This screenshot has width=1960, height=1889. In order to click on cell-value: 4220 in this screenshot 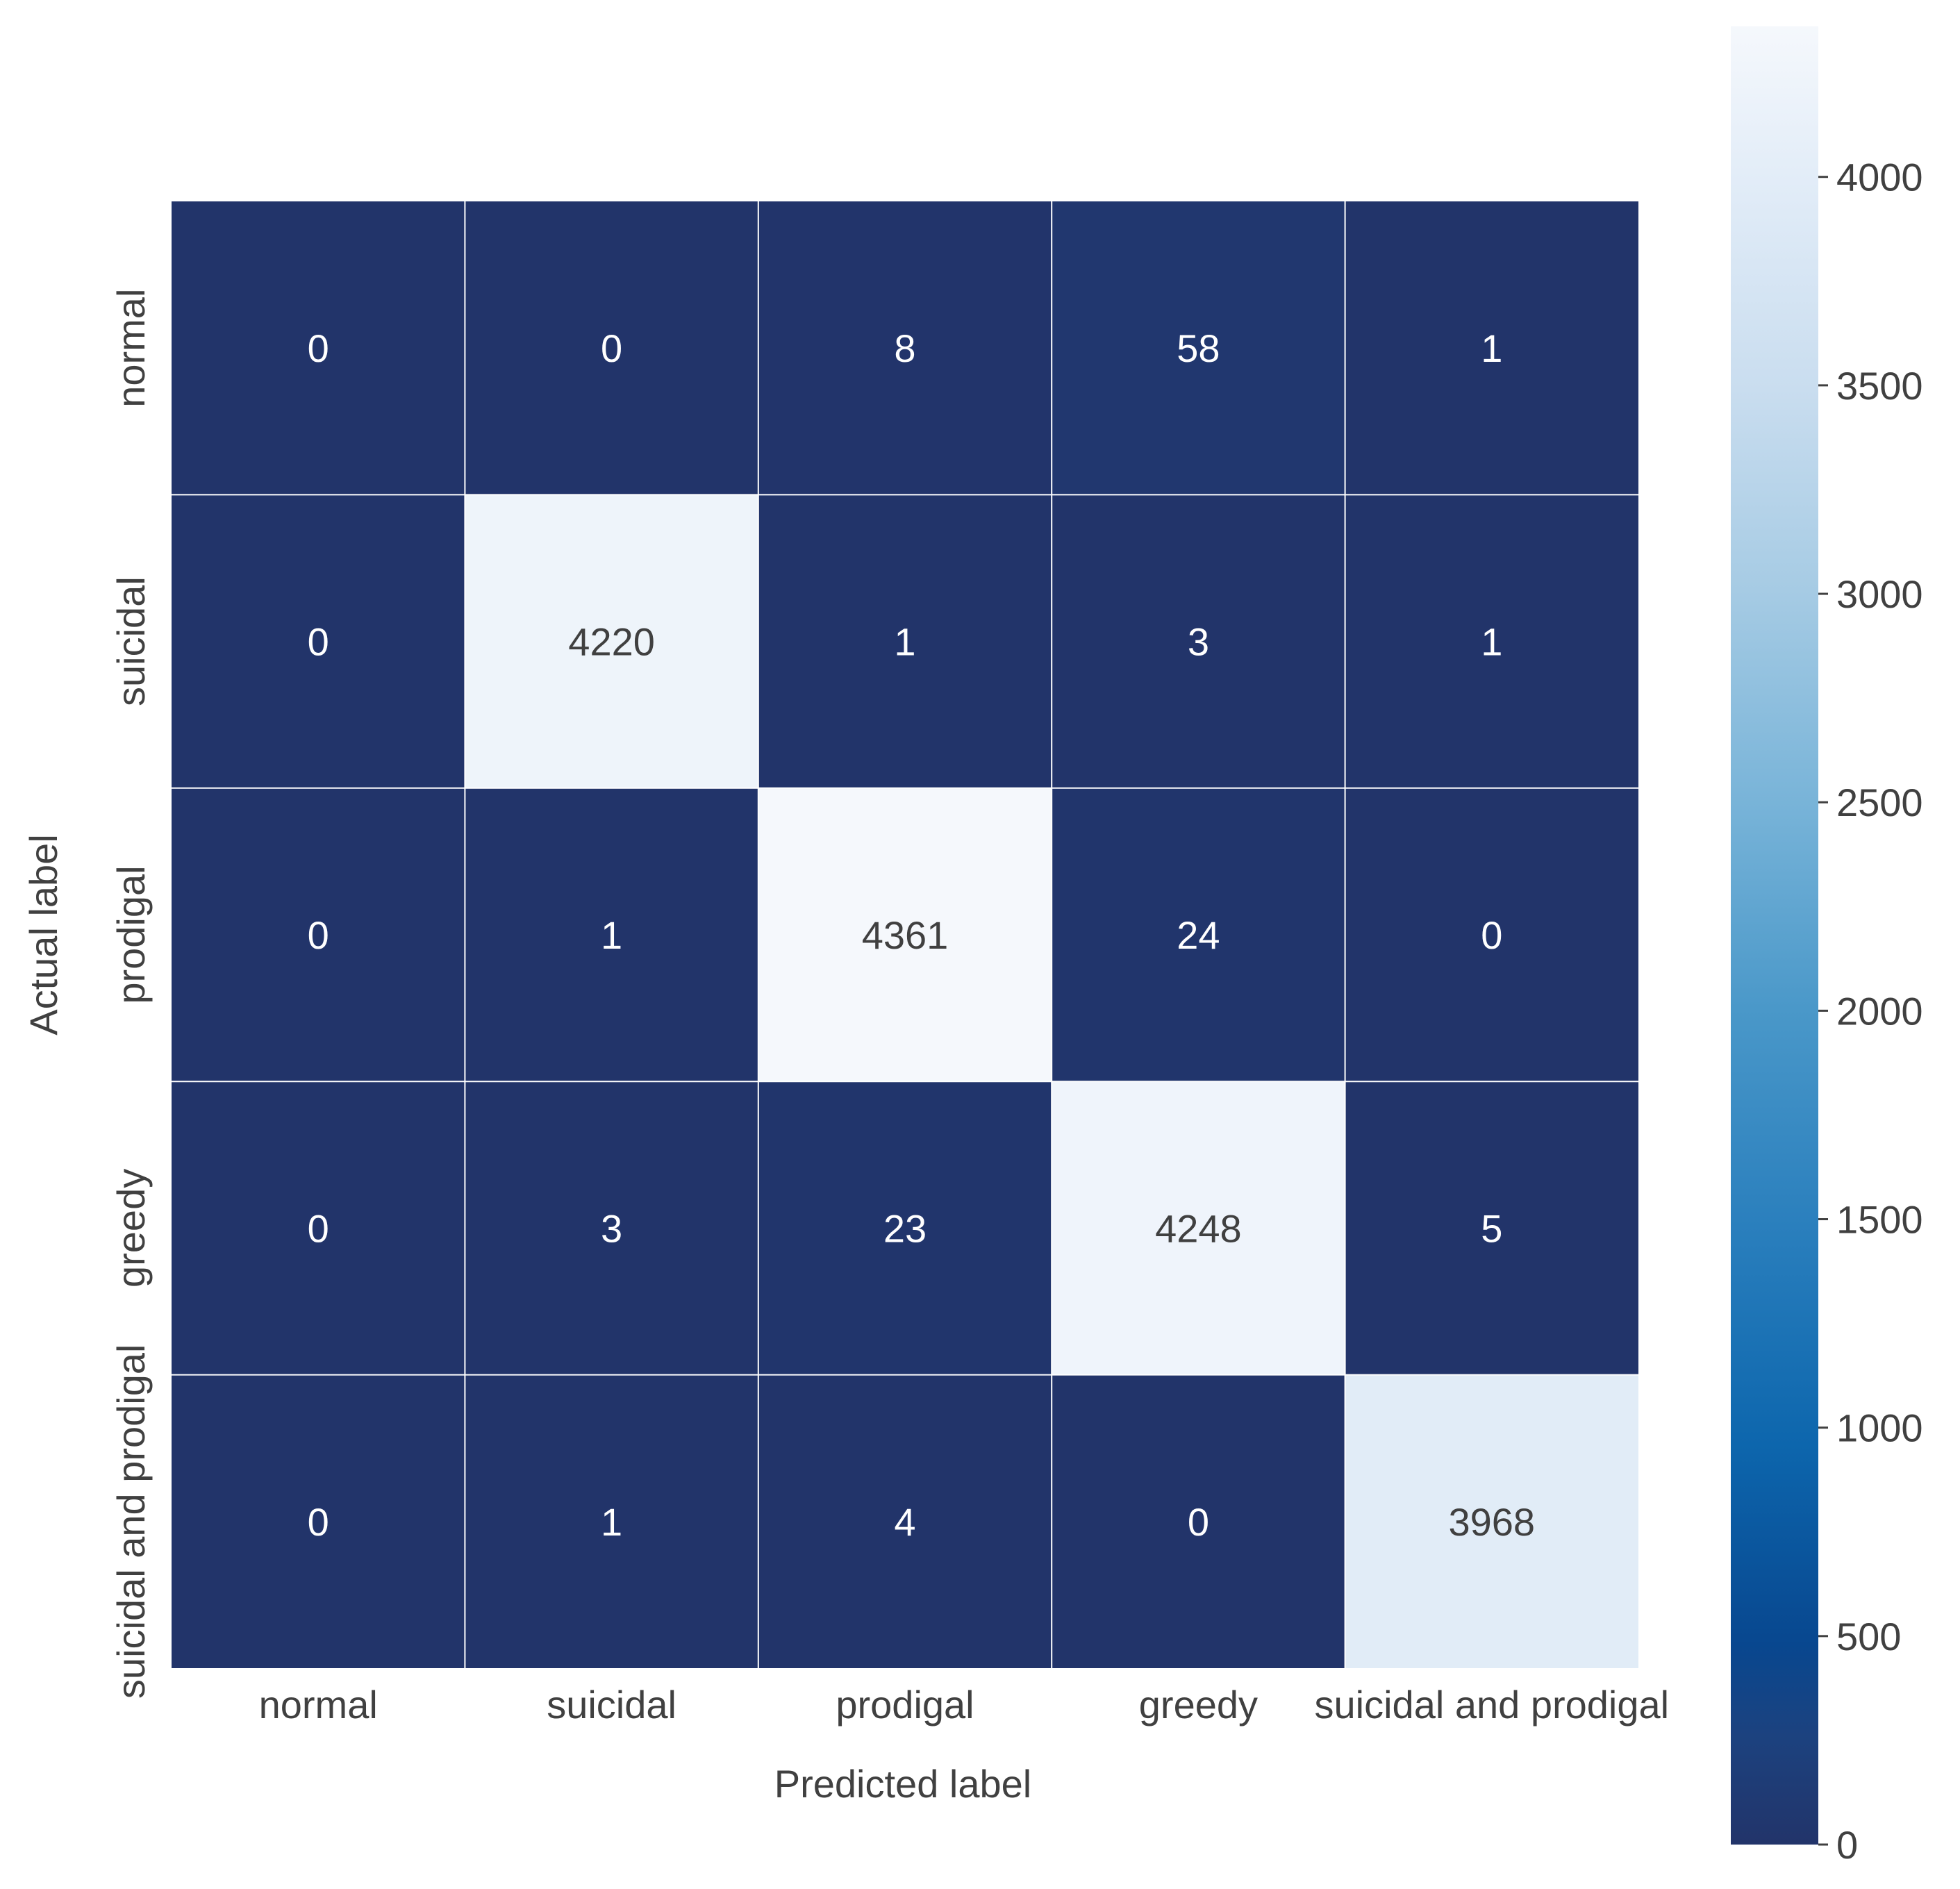, I will do `click(612, 642)`.